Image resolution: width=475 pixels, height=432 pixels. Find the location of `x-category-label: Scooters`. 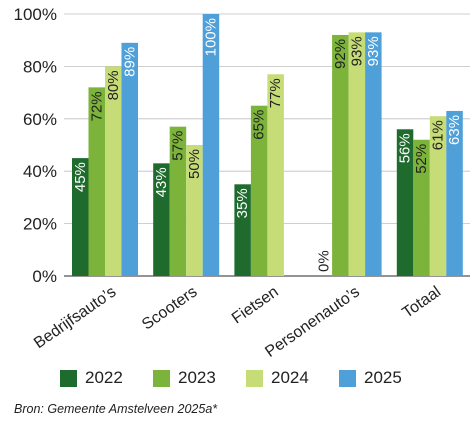

x-category-label: Scooters is located at coordinates (169, 308).